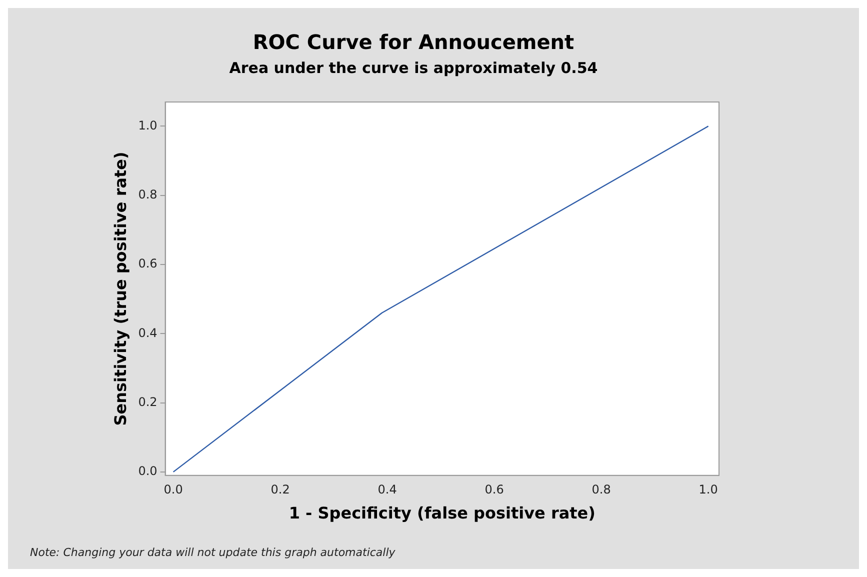 Image resolution: width=867 pixels, height=577 pixels. What do you see at coordinates (413, 42) in the screenshot?
I see `chart-title: ROC Curve for Annoucement` at bounding box center [413, 42].